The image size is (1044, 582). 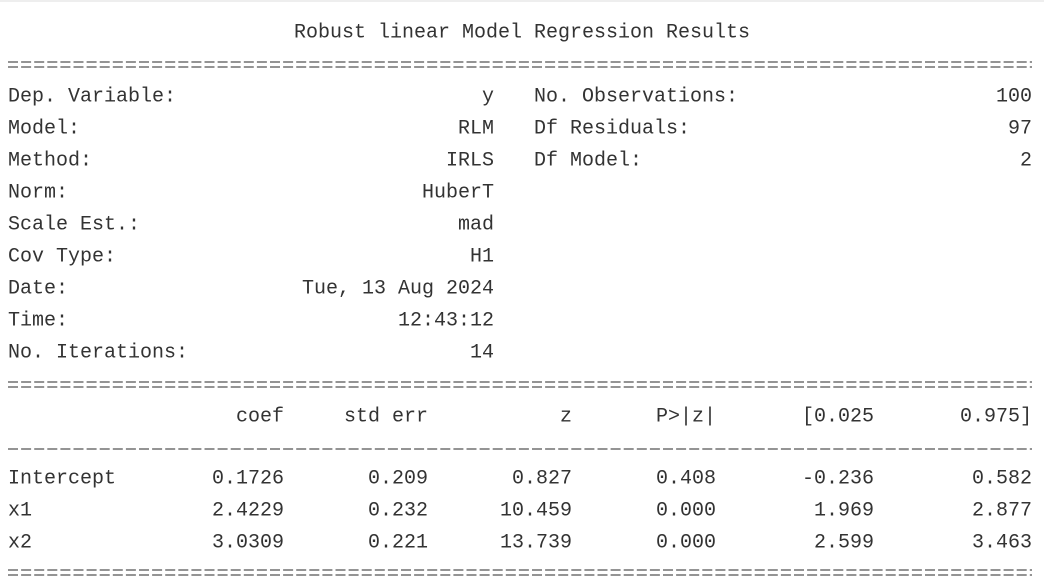 What do you see at coordinates (476, 224) in the screenshot?
I see `info-value: mad` at bounding box center [476, 224].